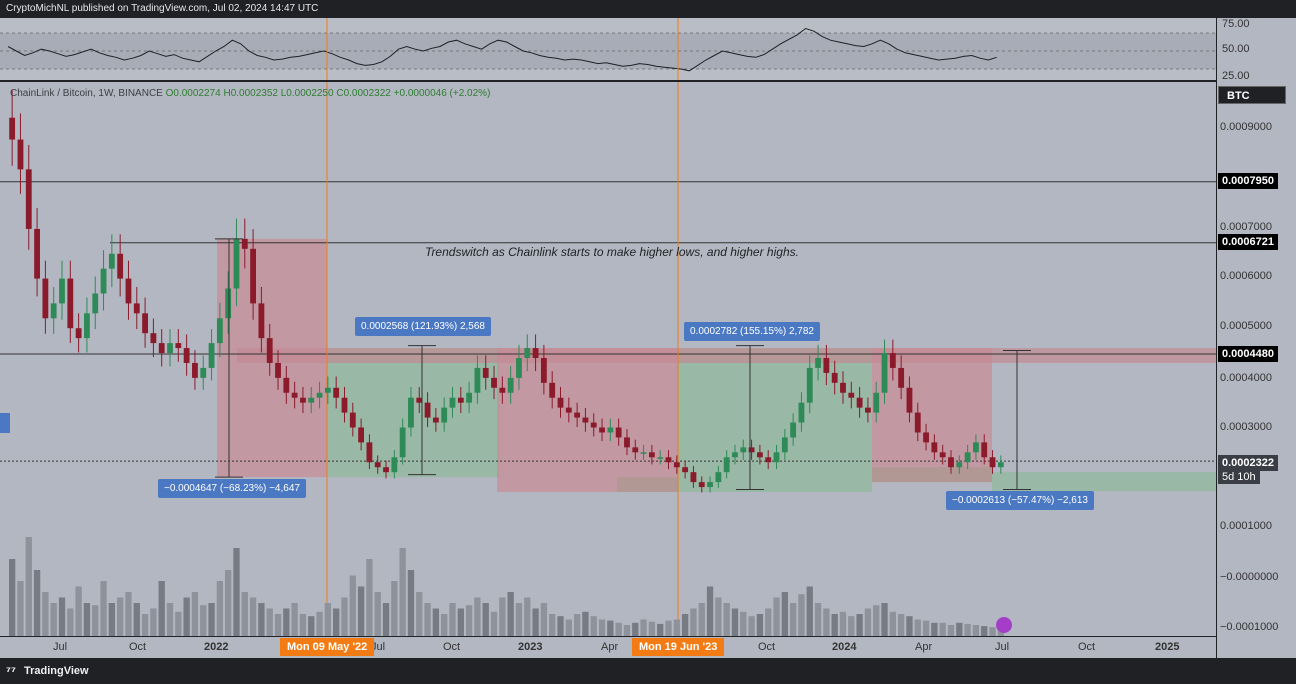 Image resolution: width=1296 pixels, height=684 pixels. Describe the element at coordinates (216, 647) in the screenshot. I see `time-tick: 2022` at that location.